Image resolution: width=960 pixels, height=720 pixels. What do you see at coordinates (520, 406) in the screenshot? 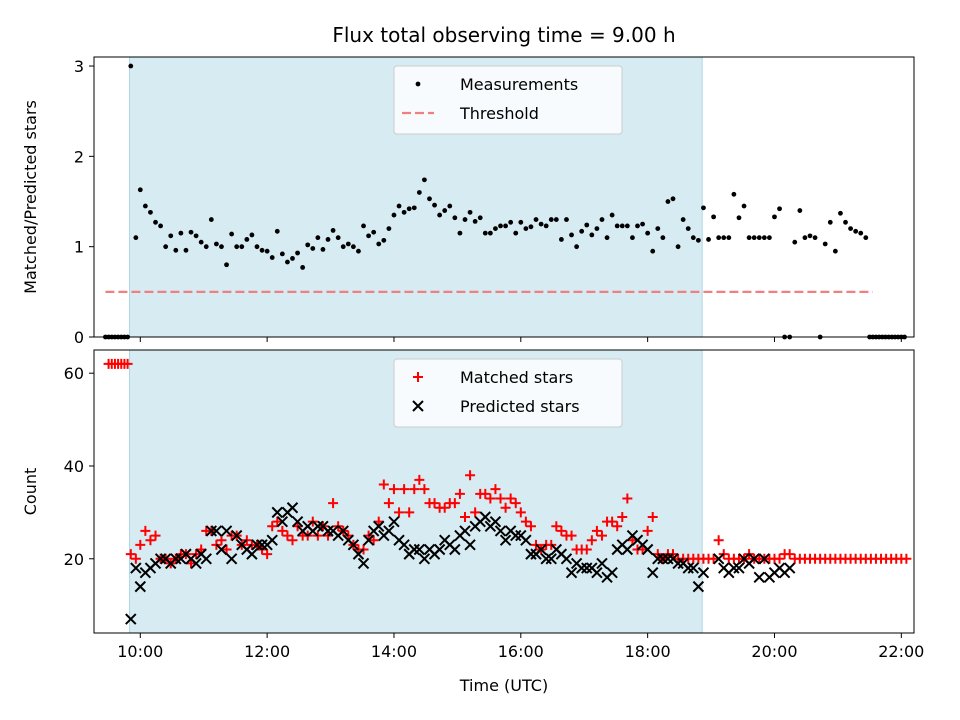
I see `legend-label: Predicted stars` at bounding box center [520, 406].